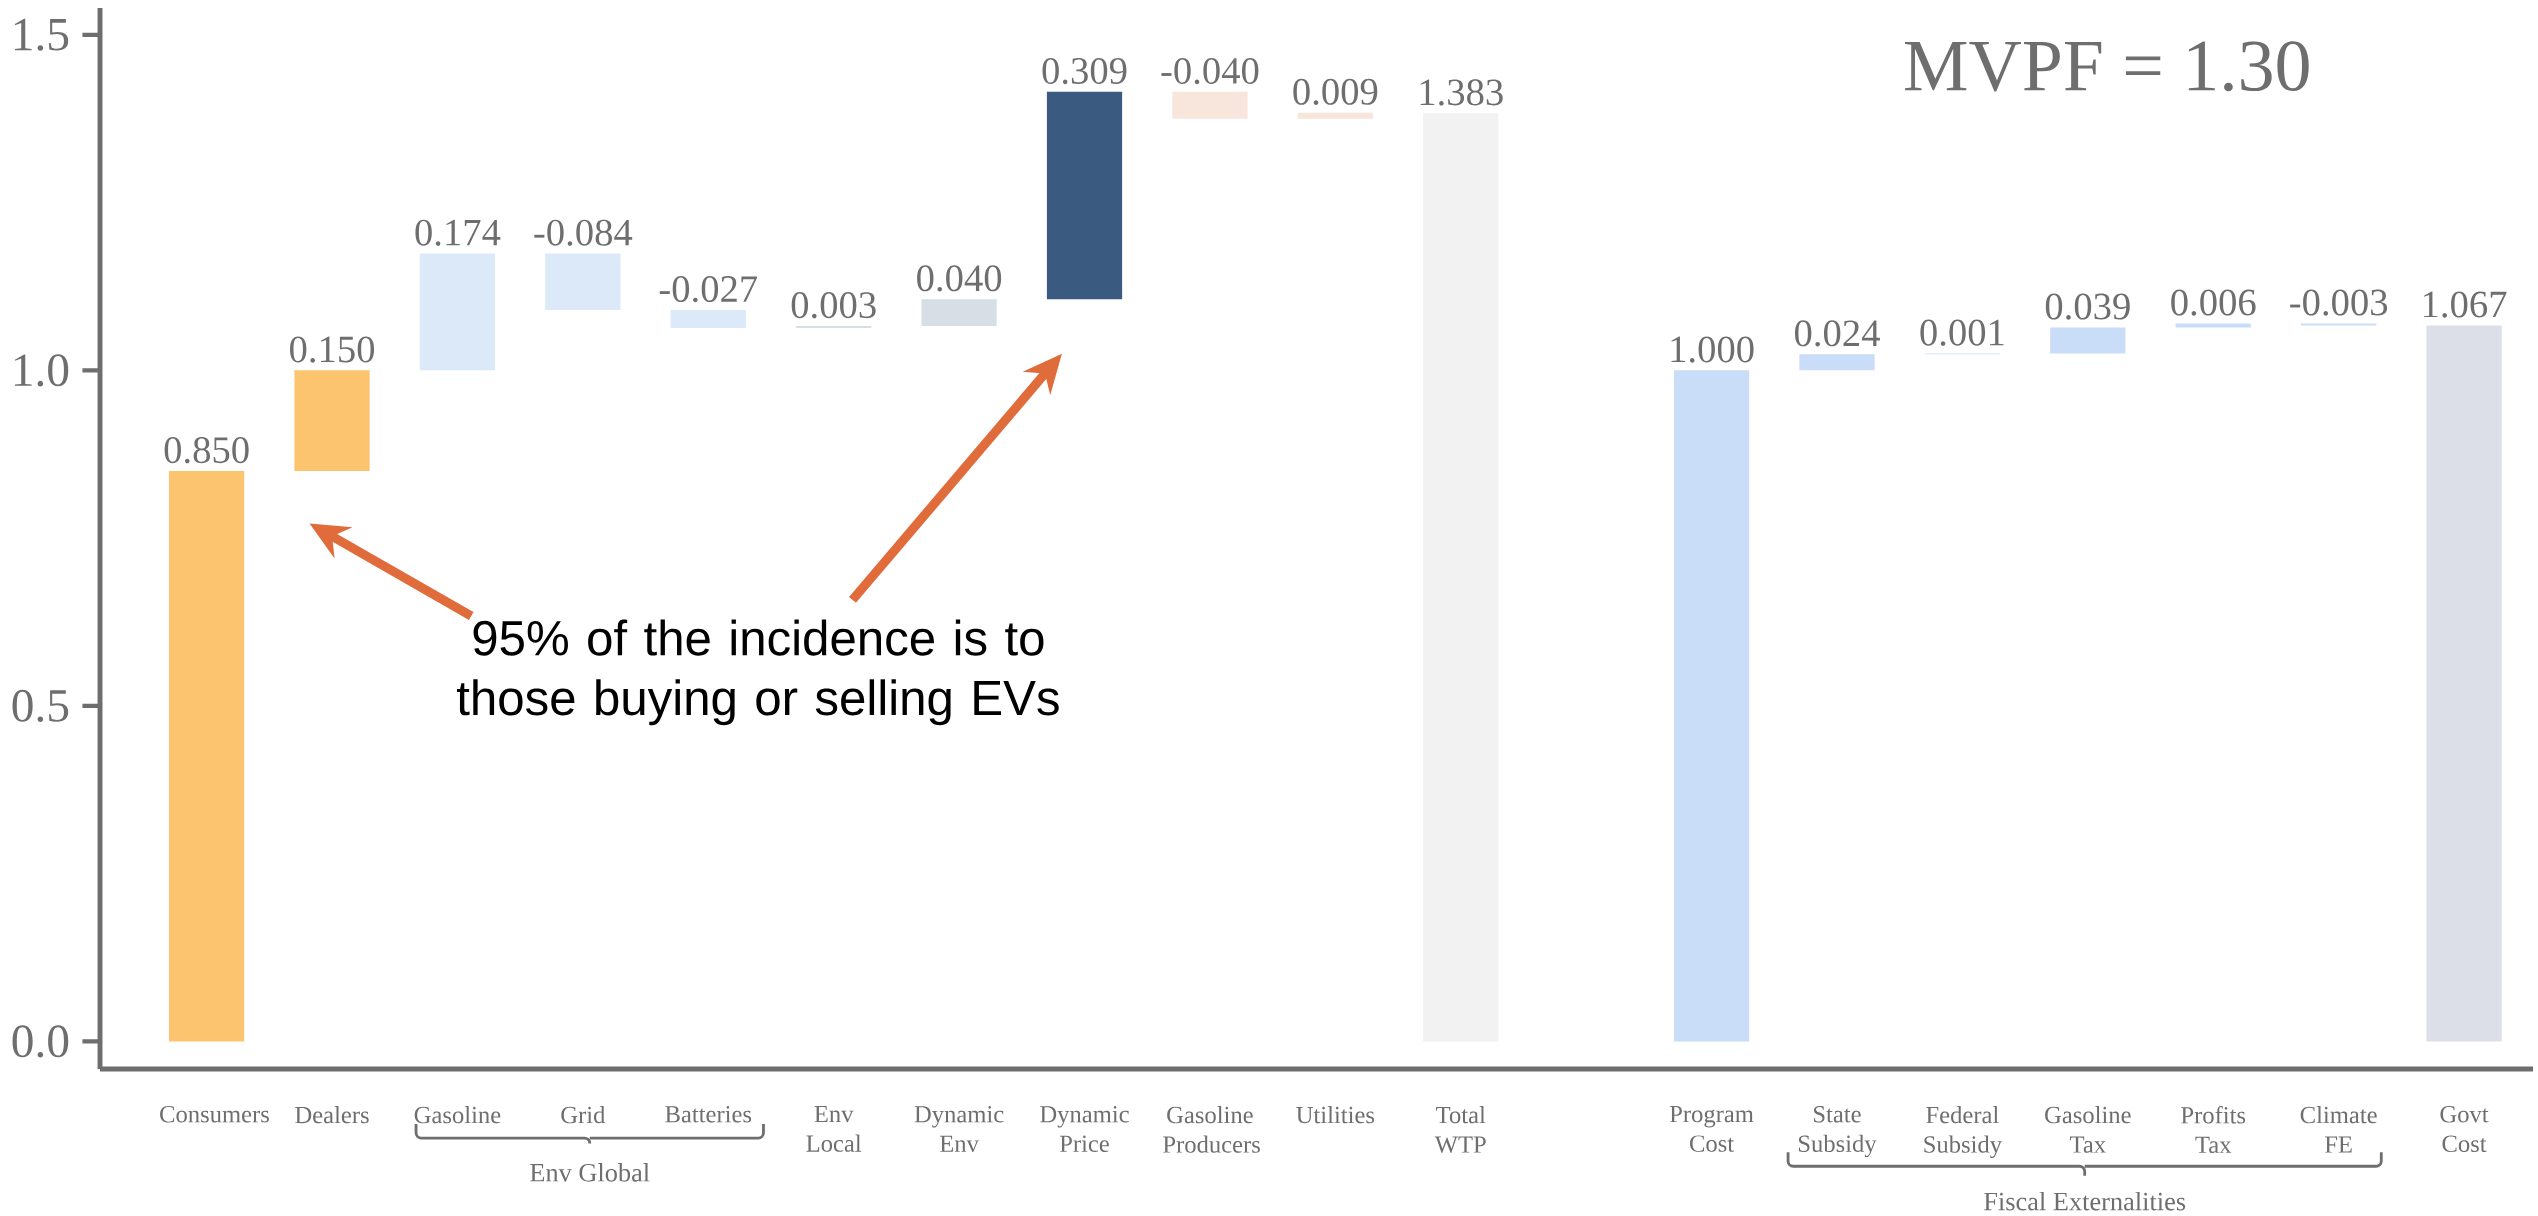  Describe the element at coordinates (1335, 1115) in the screenshot. I see `x-tick-label: Utilities` at that location.